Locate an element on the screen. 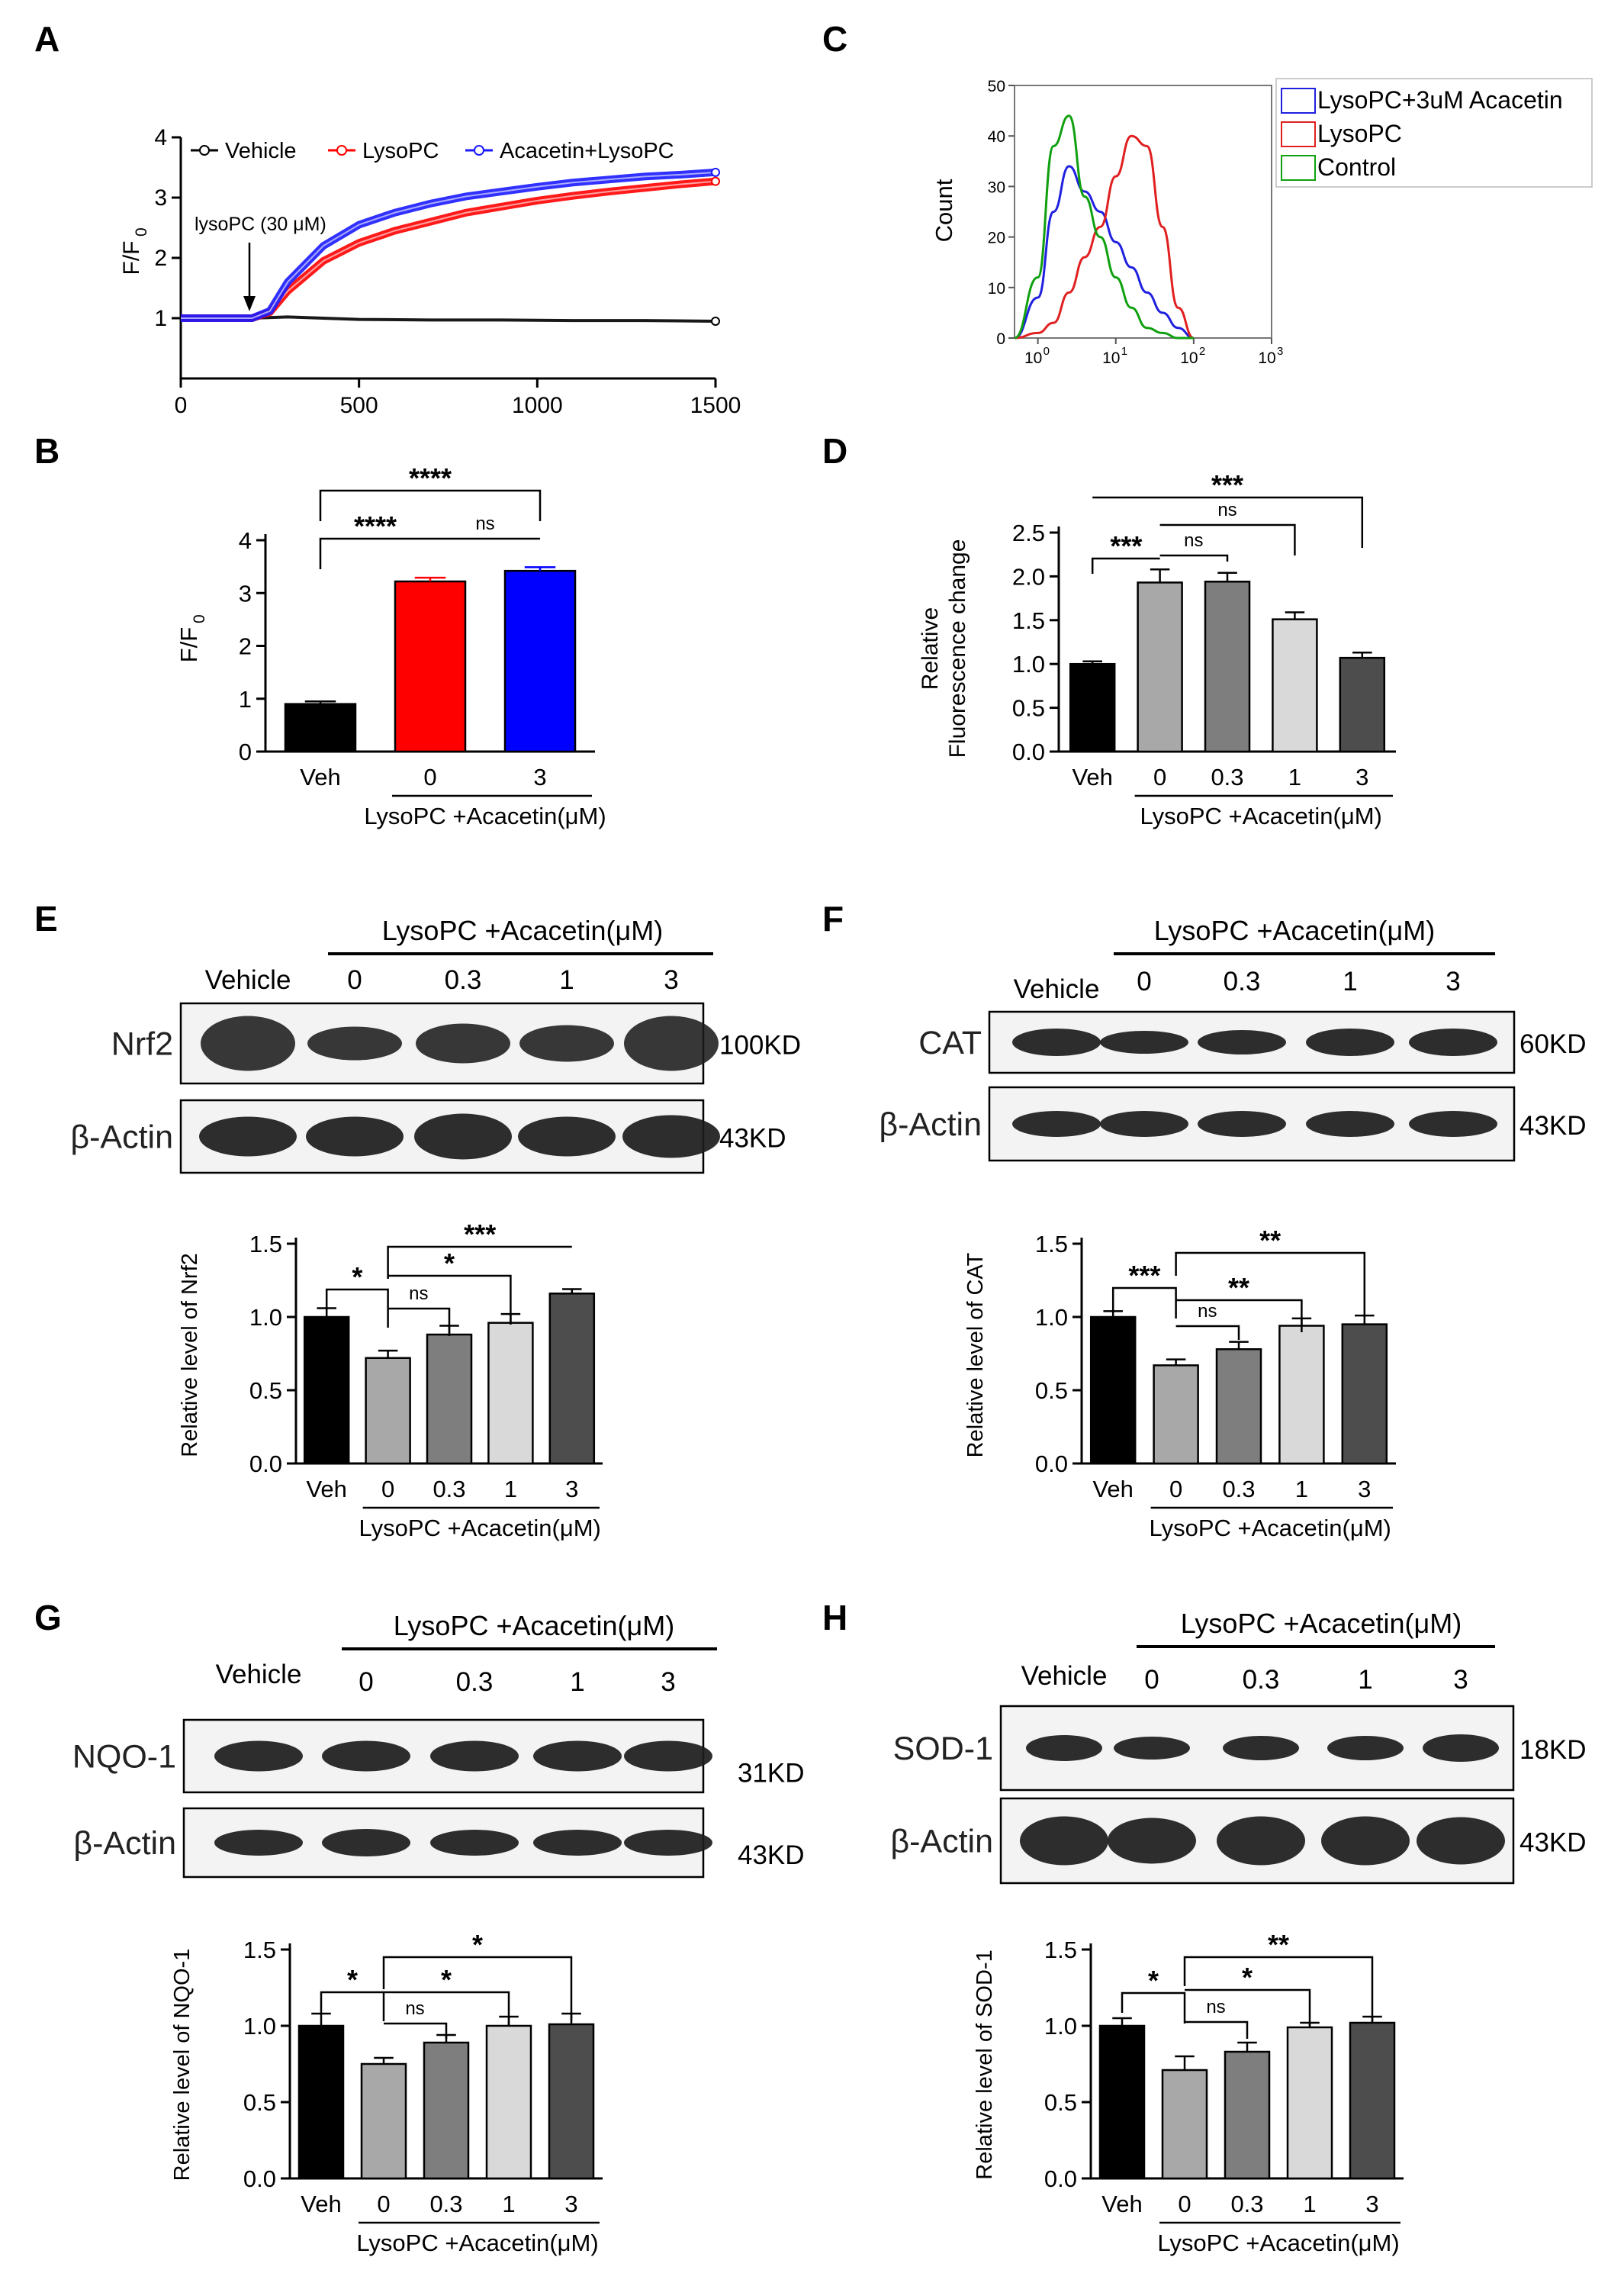 The height and width of the screenshot is (2286, 1624). significance-label: * is located at coordinates (352, 1980).